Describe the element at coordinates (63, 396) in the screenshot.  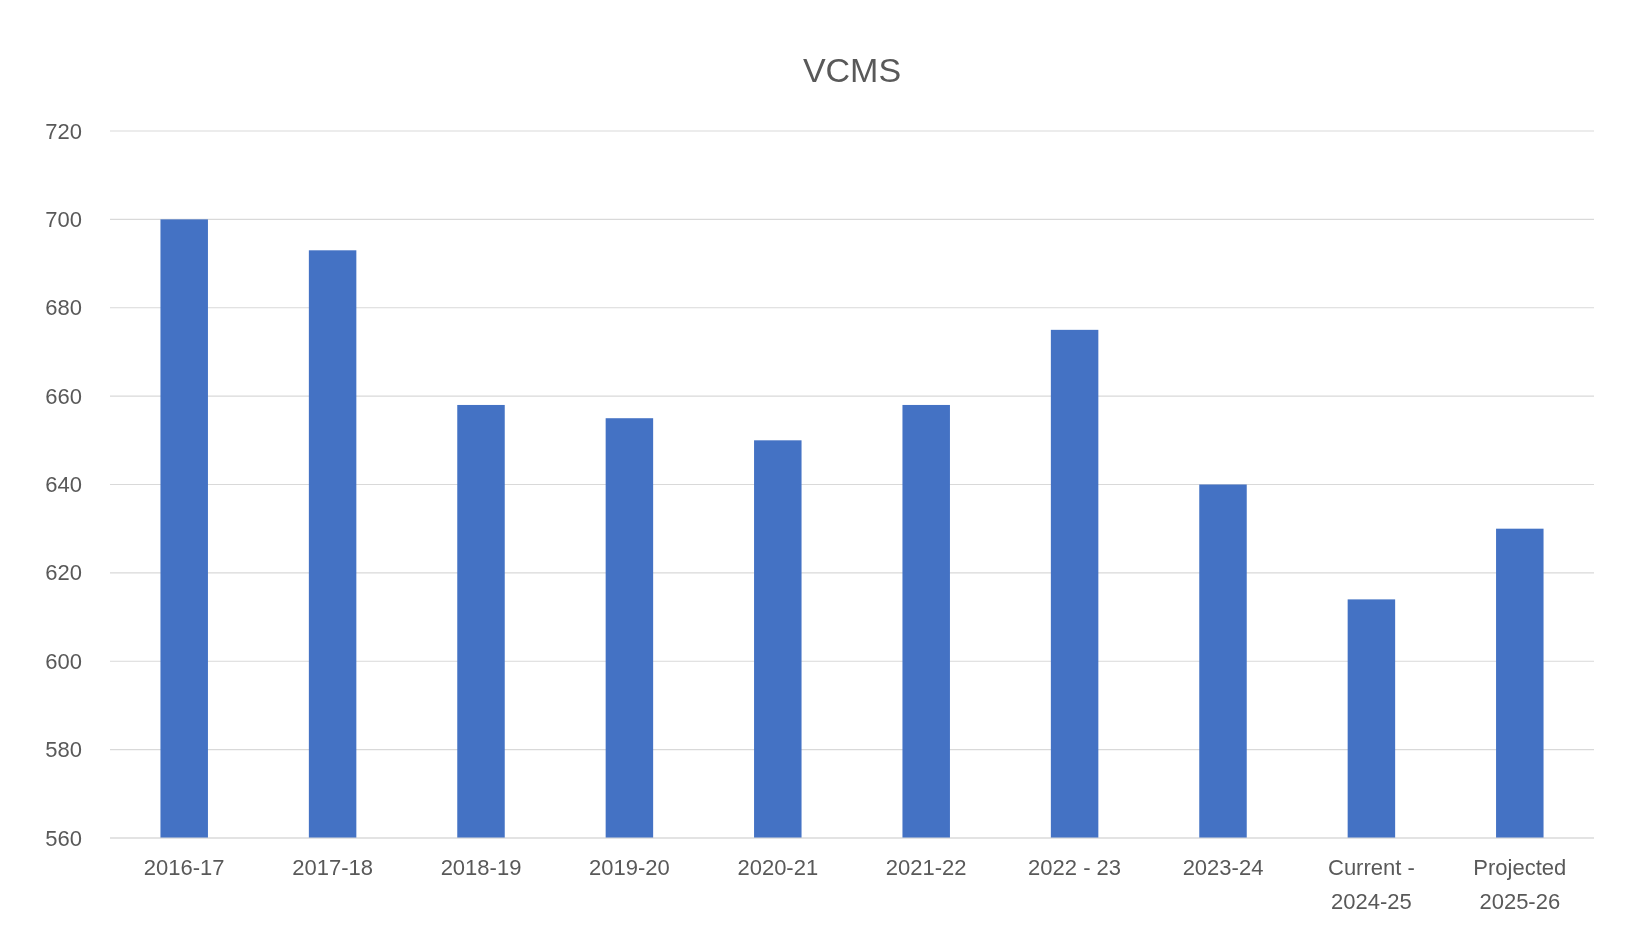
I see `y-tick-label: 660` at that location.